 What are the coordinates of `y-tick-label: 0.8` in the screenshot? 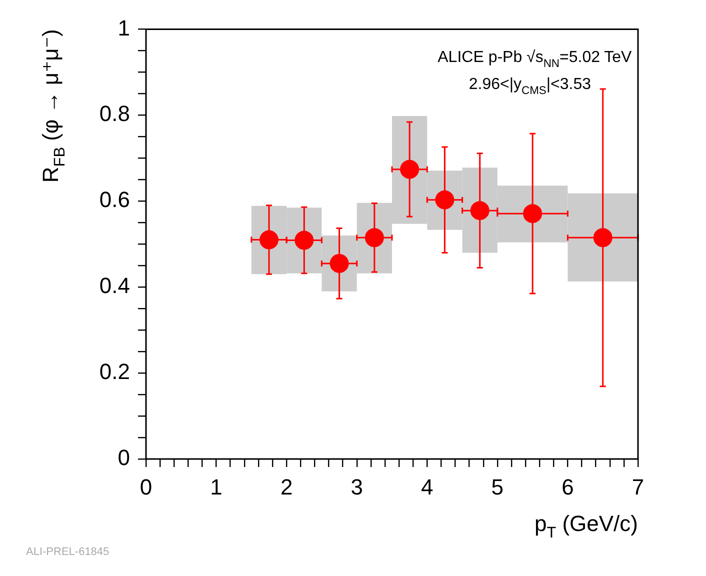 It's located at (114, 113).